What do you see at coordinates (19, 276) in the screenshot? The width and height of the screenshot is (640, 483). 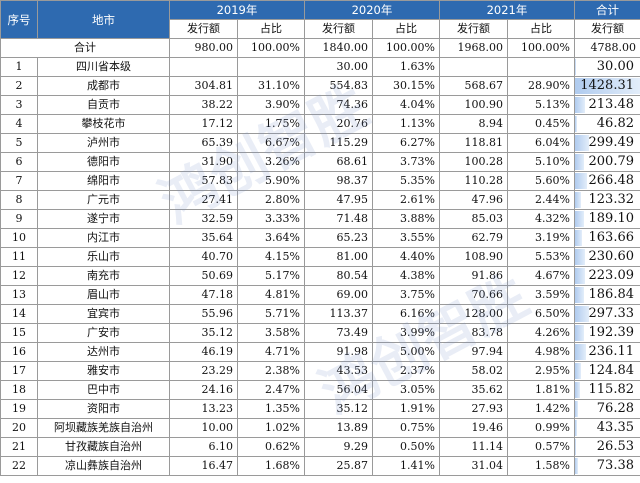 I see `row-number: 12` at bounding box center [19, 276].